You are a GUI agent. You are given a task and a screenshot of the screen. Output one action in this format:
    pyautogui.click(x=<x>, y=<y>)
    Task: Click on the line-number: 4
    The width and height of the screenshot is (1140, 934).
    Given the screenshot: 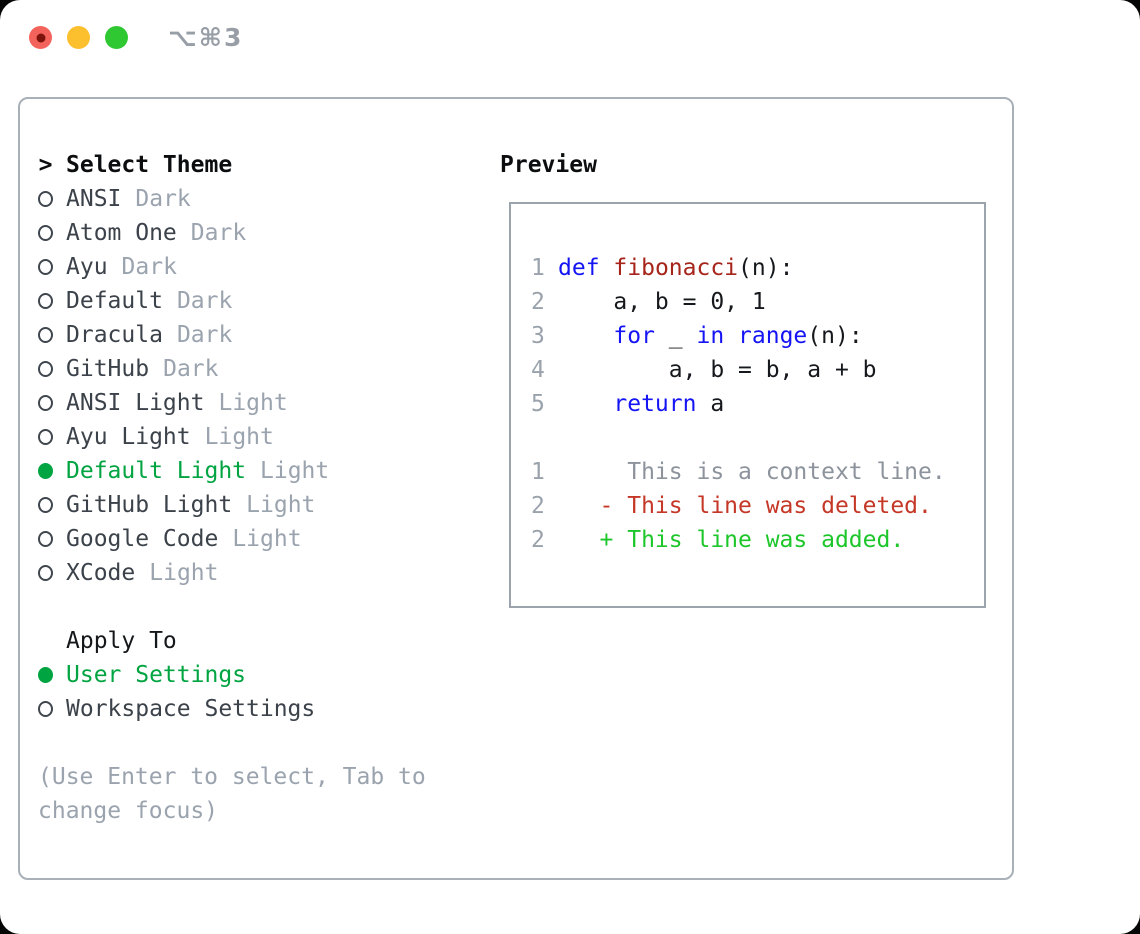 What is the action you would take?
    pyautogui.click(x=538, y=370)
    